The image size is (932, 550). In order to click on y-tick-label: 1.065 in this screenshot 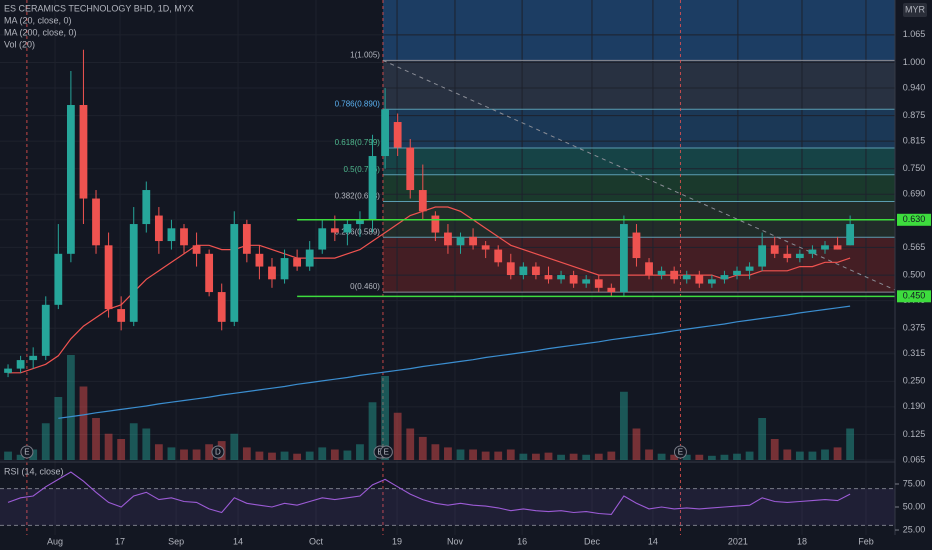, I will do `click(914, 34)`.